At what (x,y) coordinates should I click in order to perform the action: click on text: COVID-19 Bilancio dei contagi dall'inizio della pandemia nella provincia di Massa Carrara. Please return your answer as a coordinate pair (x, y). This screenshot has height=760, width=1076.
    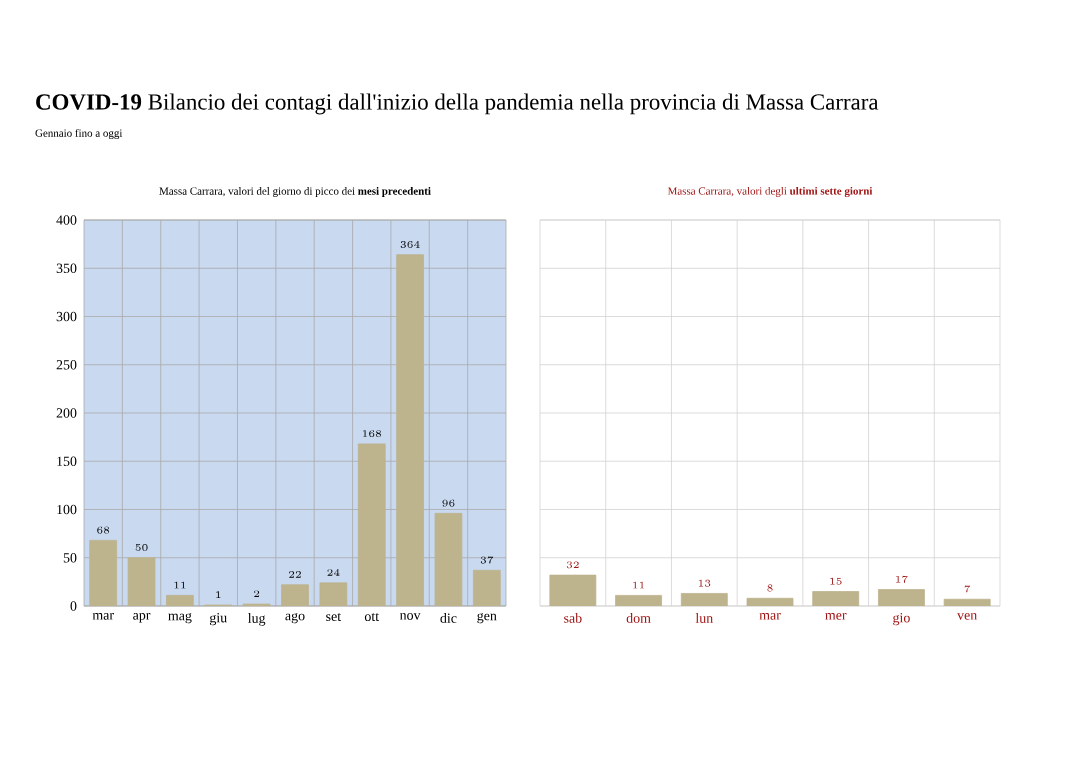
    Looking at the image, I should click on (457, 104).